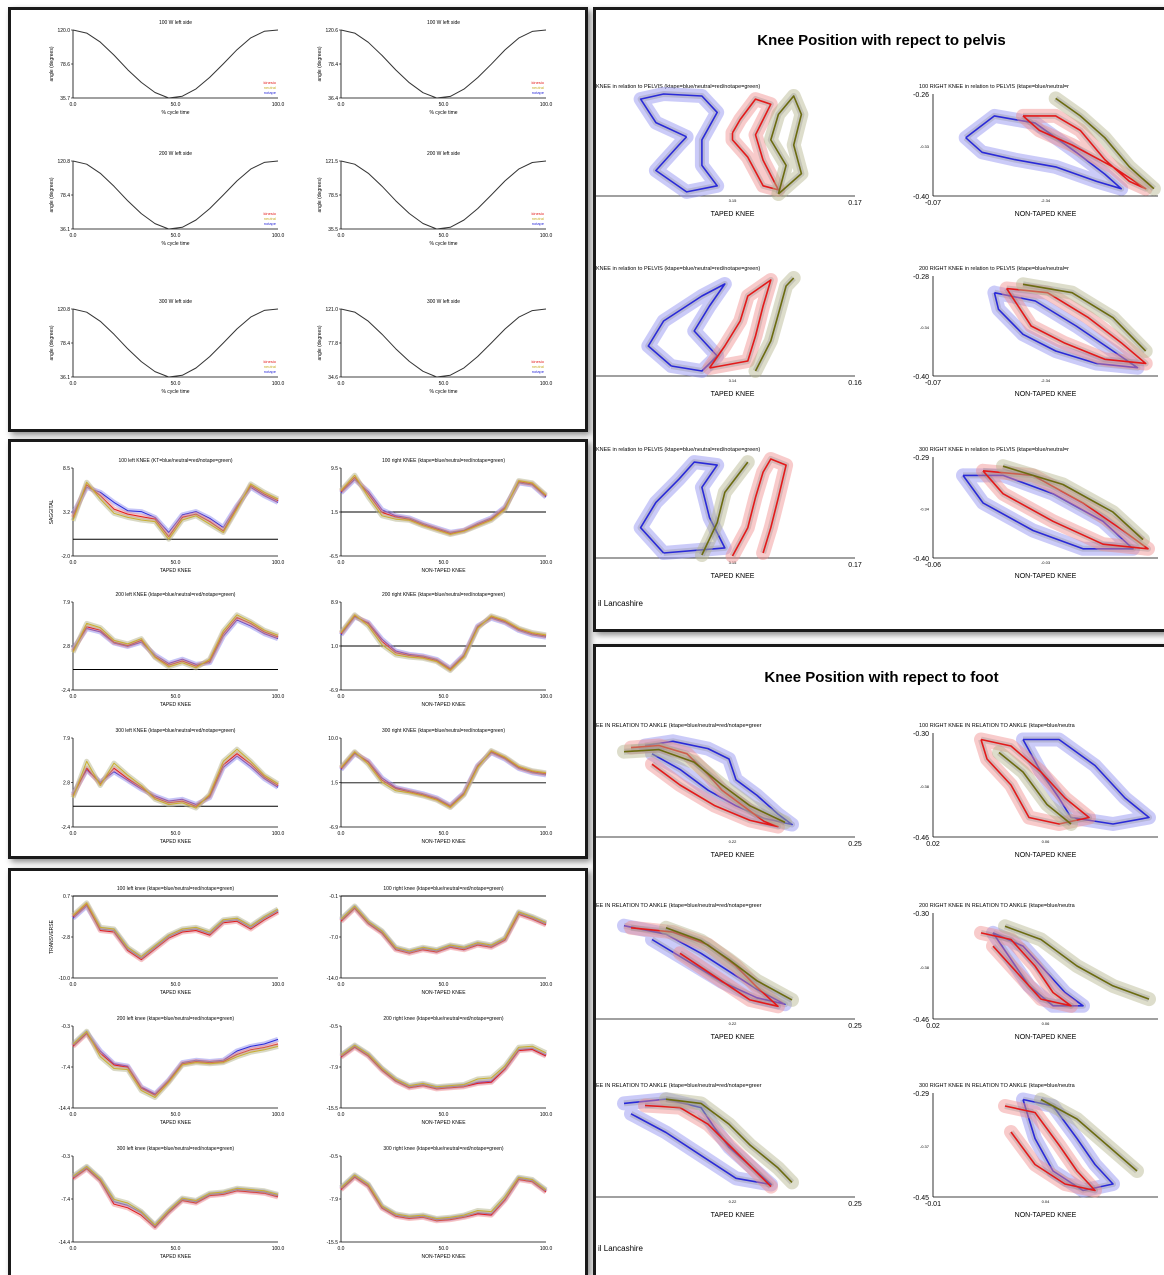  What do you see at coordinates (855, 383) in the screenshot?
I see `x-tick-label: 0.16` at bounding box center [855, 383].